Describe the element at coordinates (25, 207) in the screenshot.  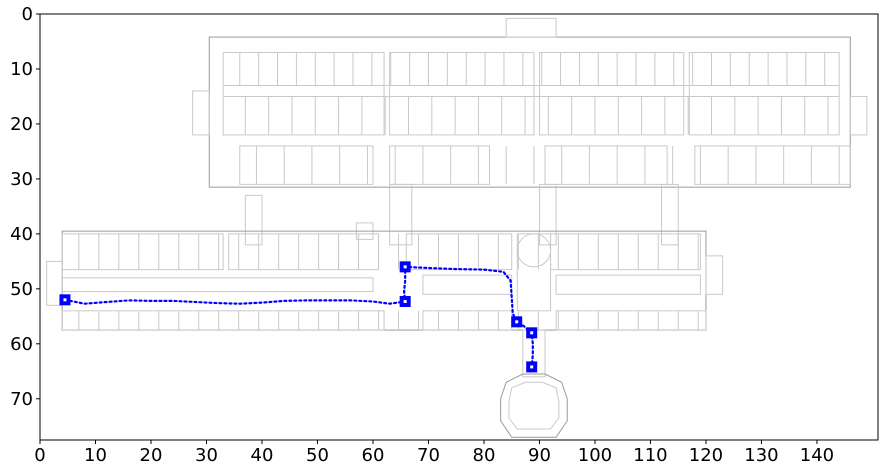
I see `y-axis: 0 10 20 30 40 50 60 70` at that location.